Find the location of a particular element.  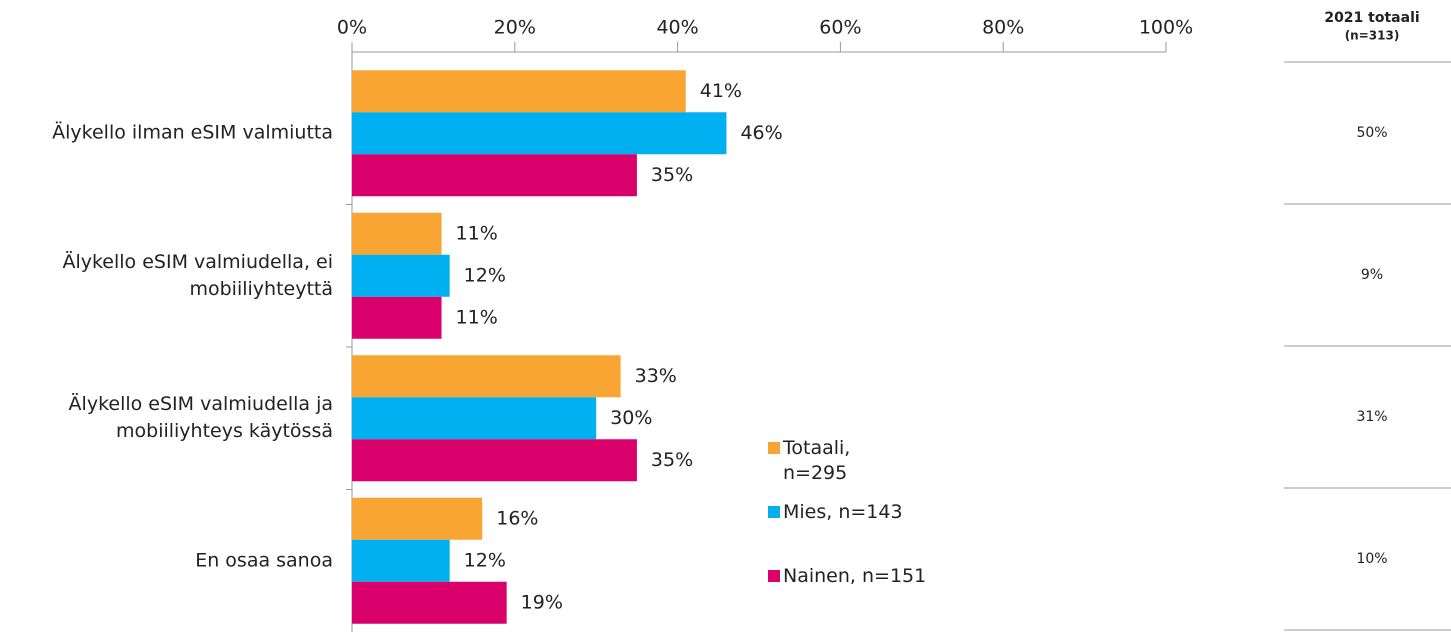

x-tick-label: 40% is located at coordinates (677, 28).